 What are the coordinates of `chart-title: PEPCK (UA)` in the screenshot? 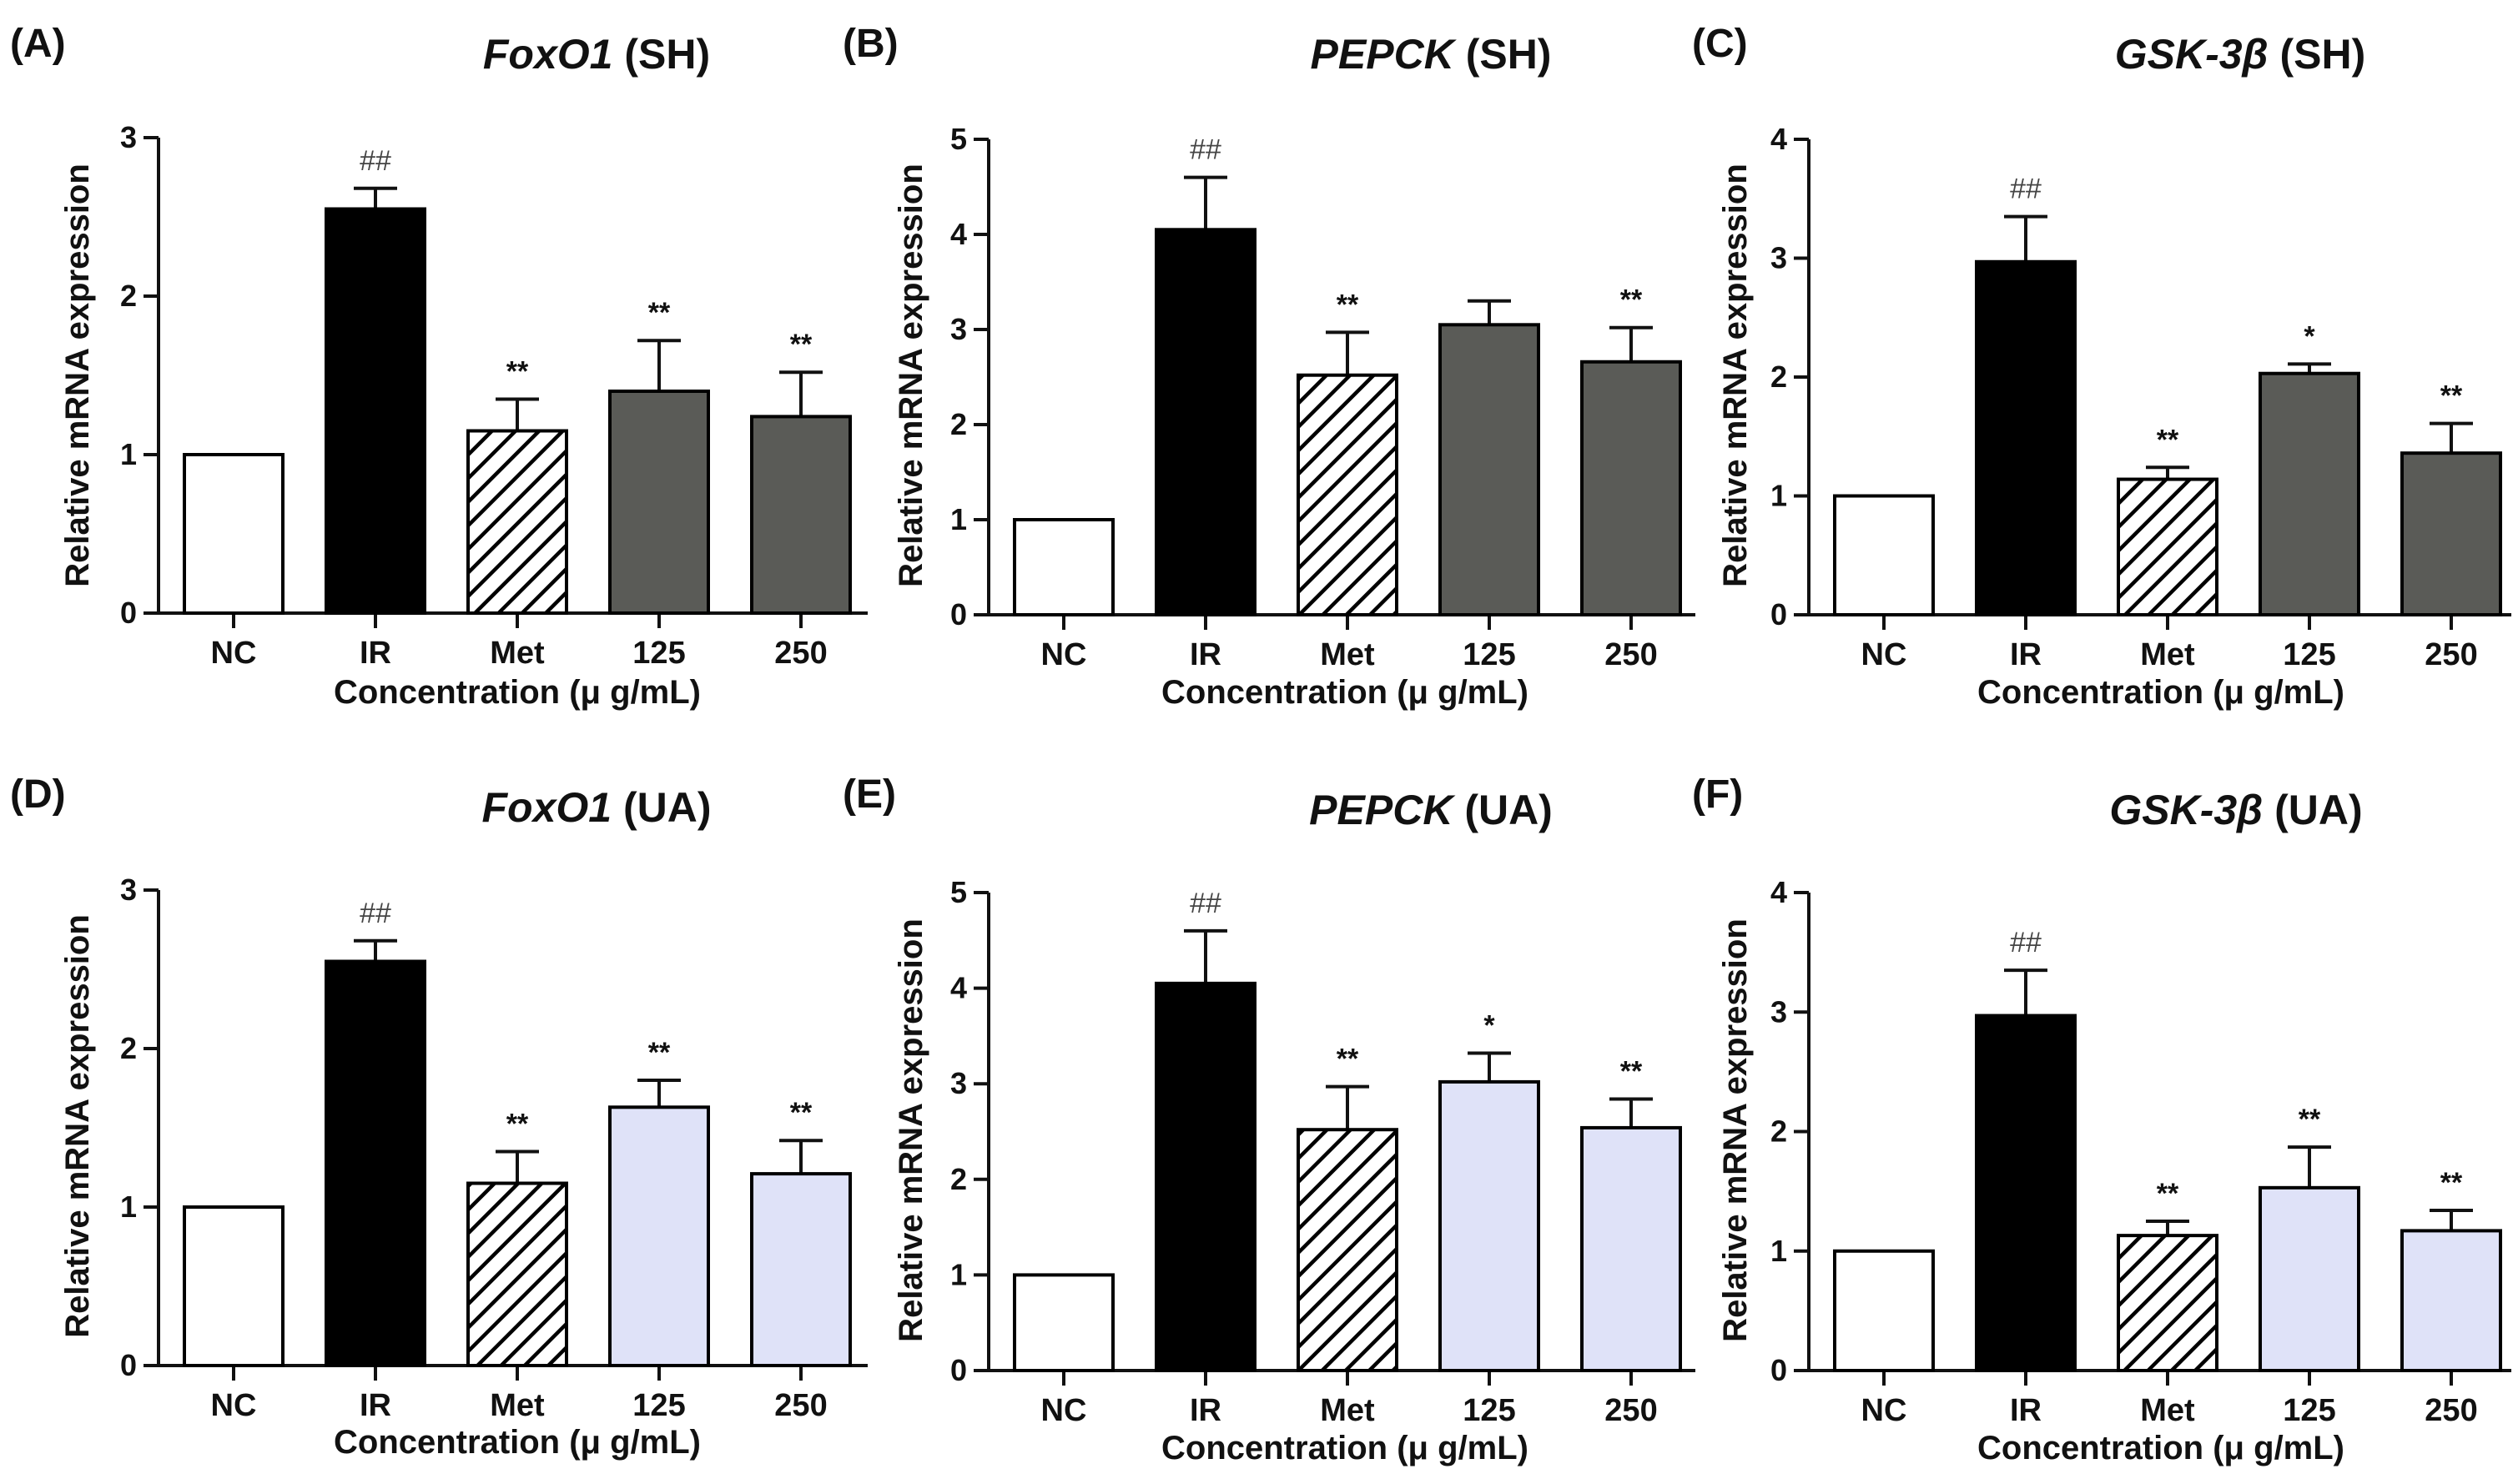 It's located at (1431, 810).